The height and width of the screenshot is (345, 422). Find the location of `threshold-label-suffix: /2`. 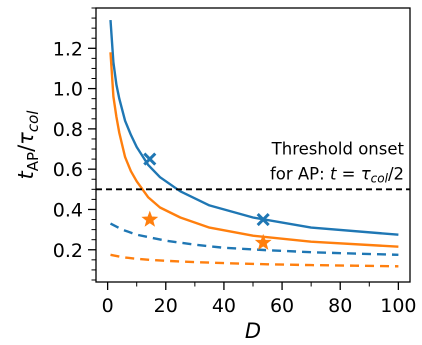

threshold-label-suffix: /2 is located at coordinates (396, 173).